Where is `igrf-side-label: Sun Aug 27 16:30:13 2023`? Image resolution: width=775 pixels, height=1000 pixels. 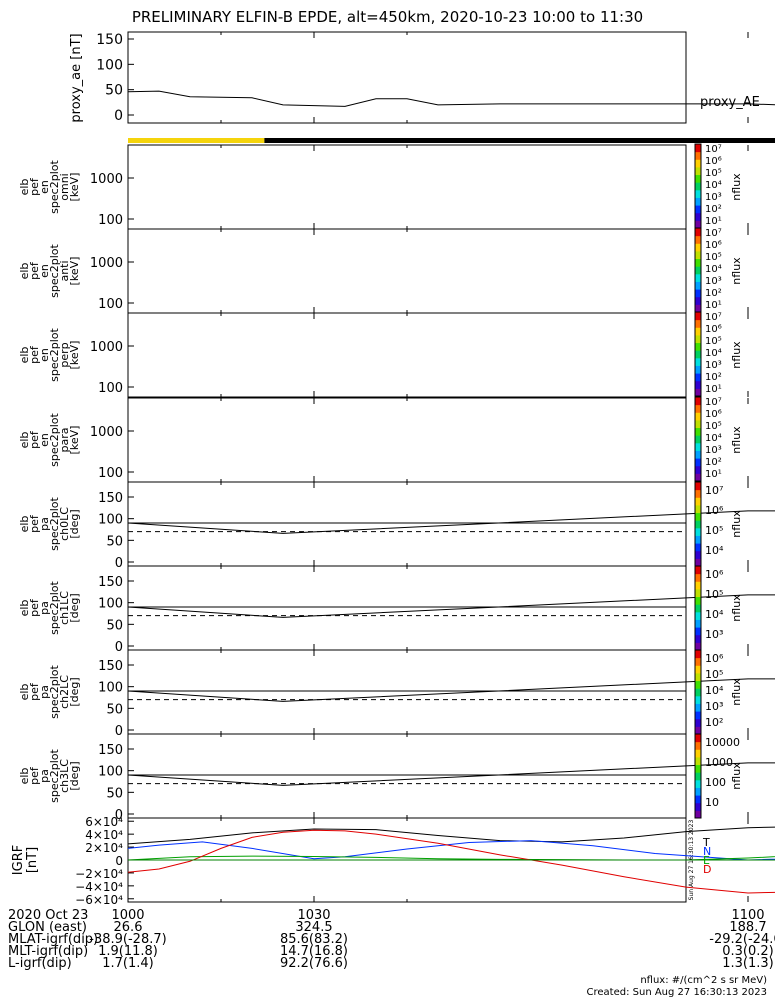 igrf-side-label: Sun Aug 27 16:30:13 2023 is located at coordinates (691, 860).